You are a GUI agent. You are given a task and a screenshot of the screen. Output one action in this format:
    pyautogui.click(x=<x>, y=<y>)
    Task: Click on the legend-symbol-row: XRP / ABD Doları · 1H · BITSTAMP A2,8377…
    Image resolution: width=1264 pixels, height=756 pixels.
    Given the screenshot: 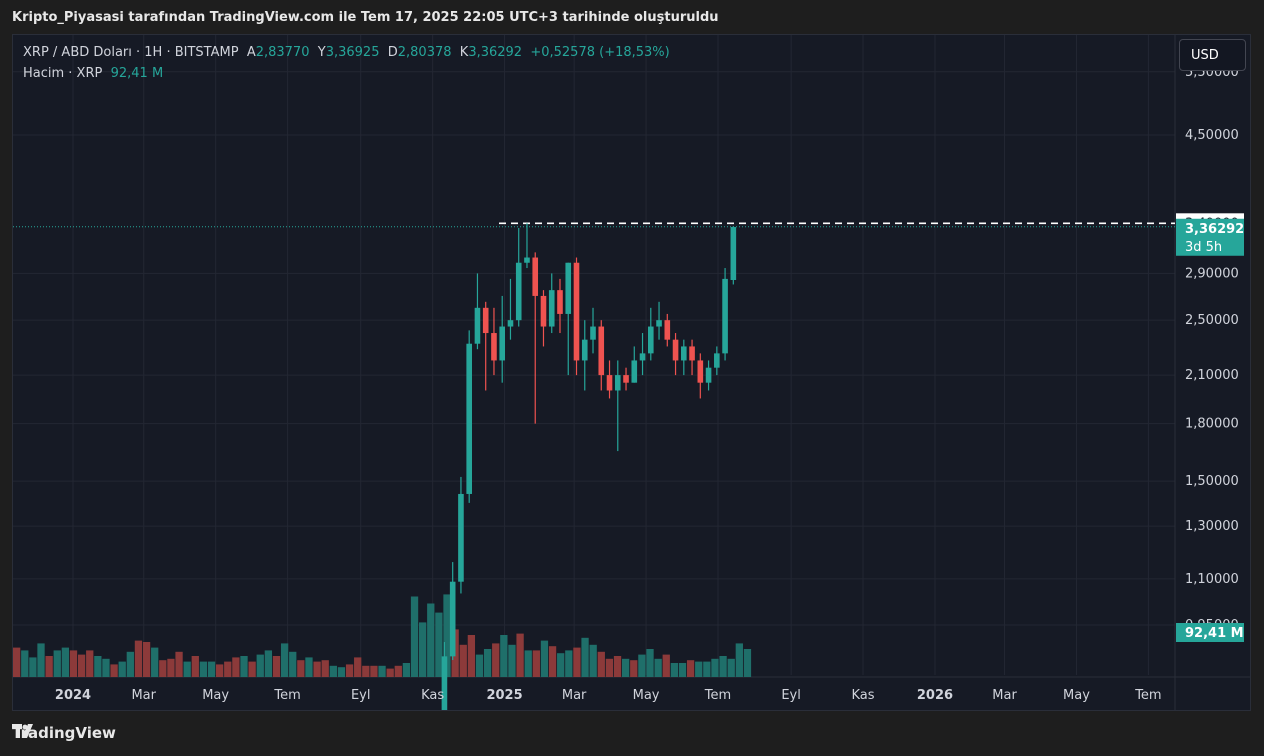 What is the action you would take?
    pyautogui.click(x=346, y=55)
    